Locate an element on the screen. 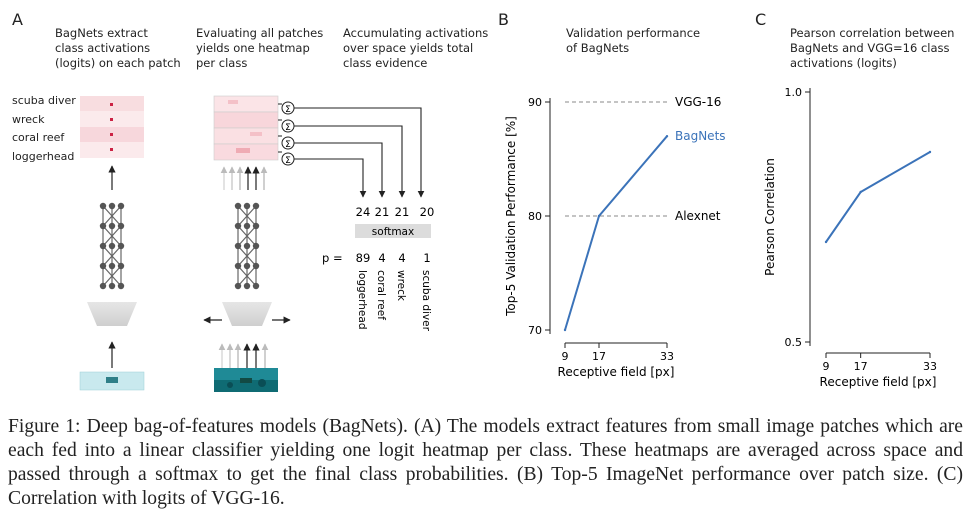 The width and height of the screenshot is (971, 527). y-tick-label: 90 is located at coordinates (535, 102).